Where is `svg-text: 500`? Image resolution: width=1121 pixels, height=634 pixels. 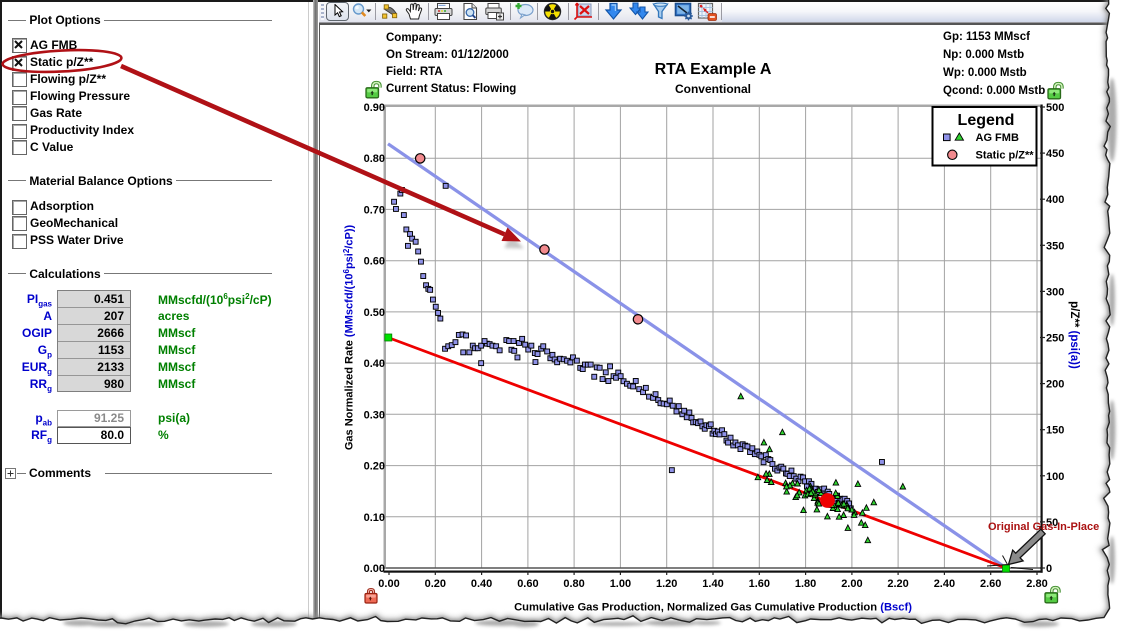 svg-text: 500 is located at coordinates (1055, 108).